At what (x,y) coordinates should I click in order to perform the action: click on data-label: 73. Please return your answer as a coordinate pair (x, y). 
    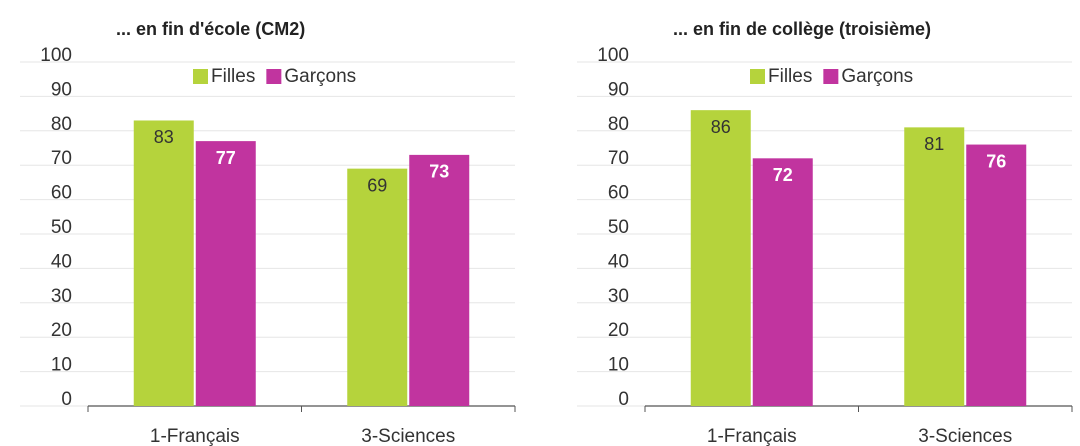
    Looking at the image, I should click on (439, 172).